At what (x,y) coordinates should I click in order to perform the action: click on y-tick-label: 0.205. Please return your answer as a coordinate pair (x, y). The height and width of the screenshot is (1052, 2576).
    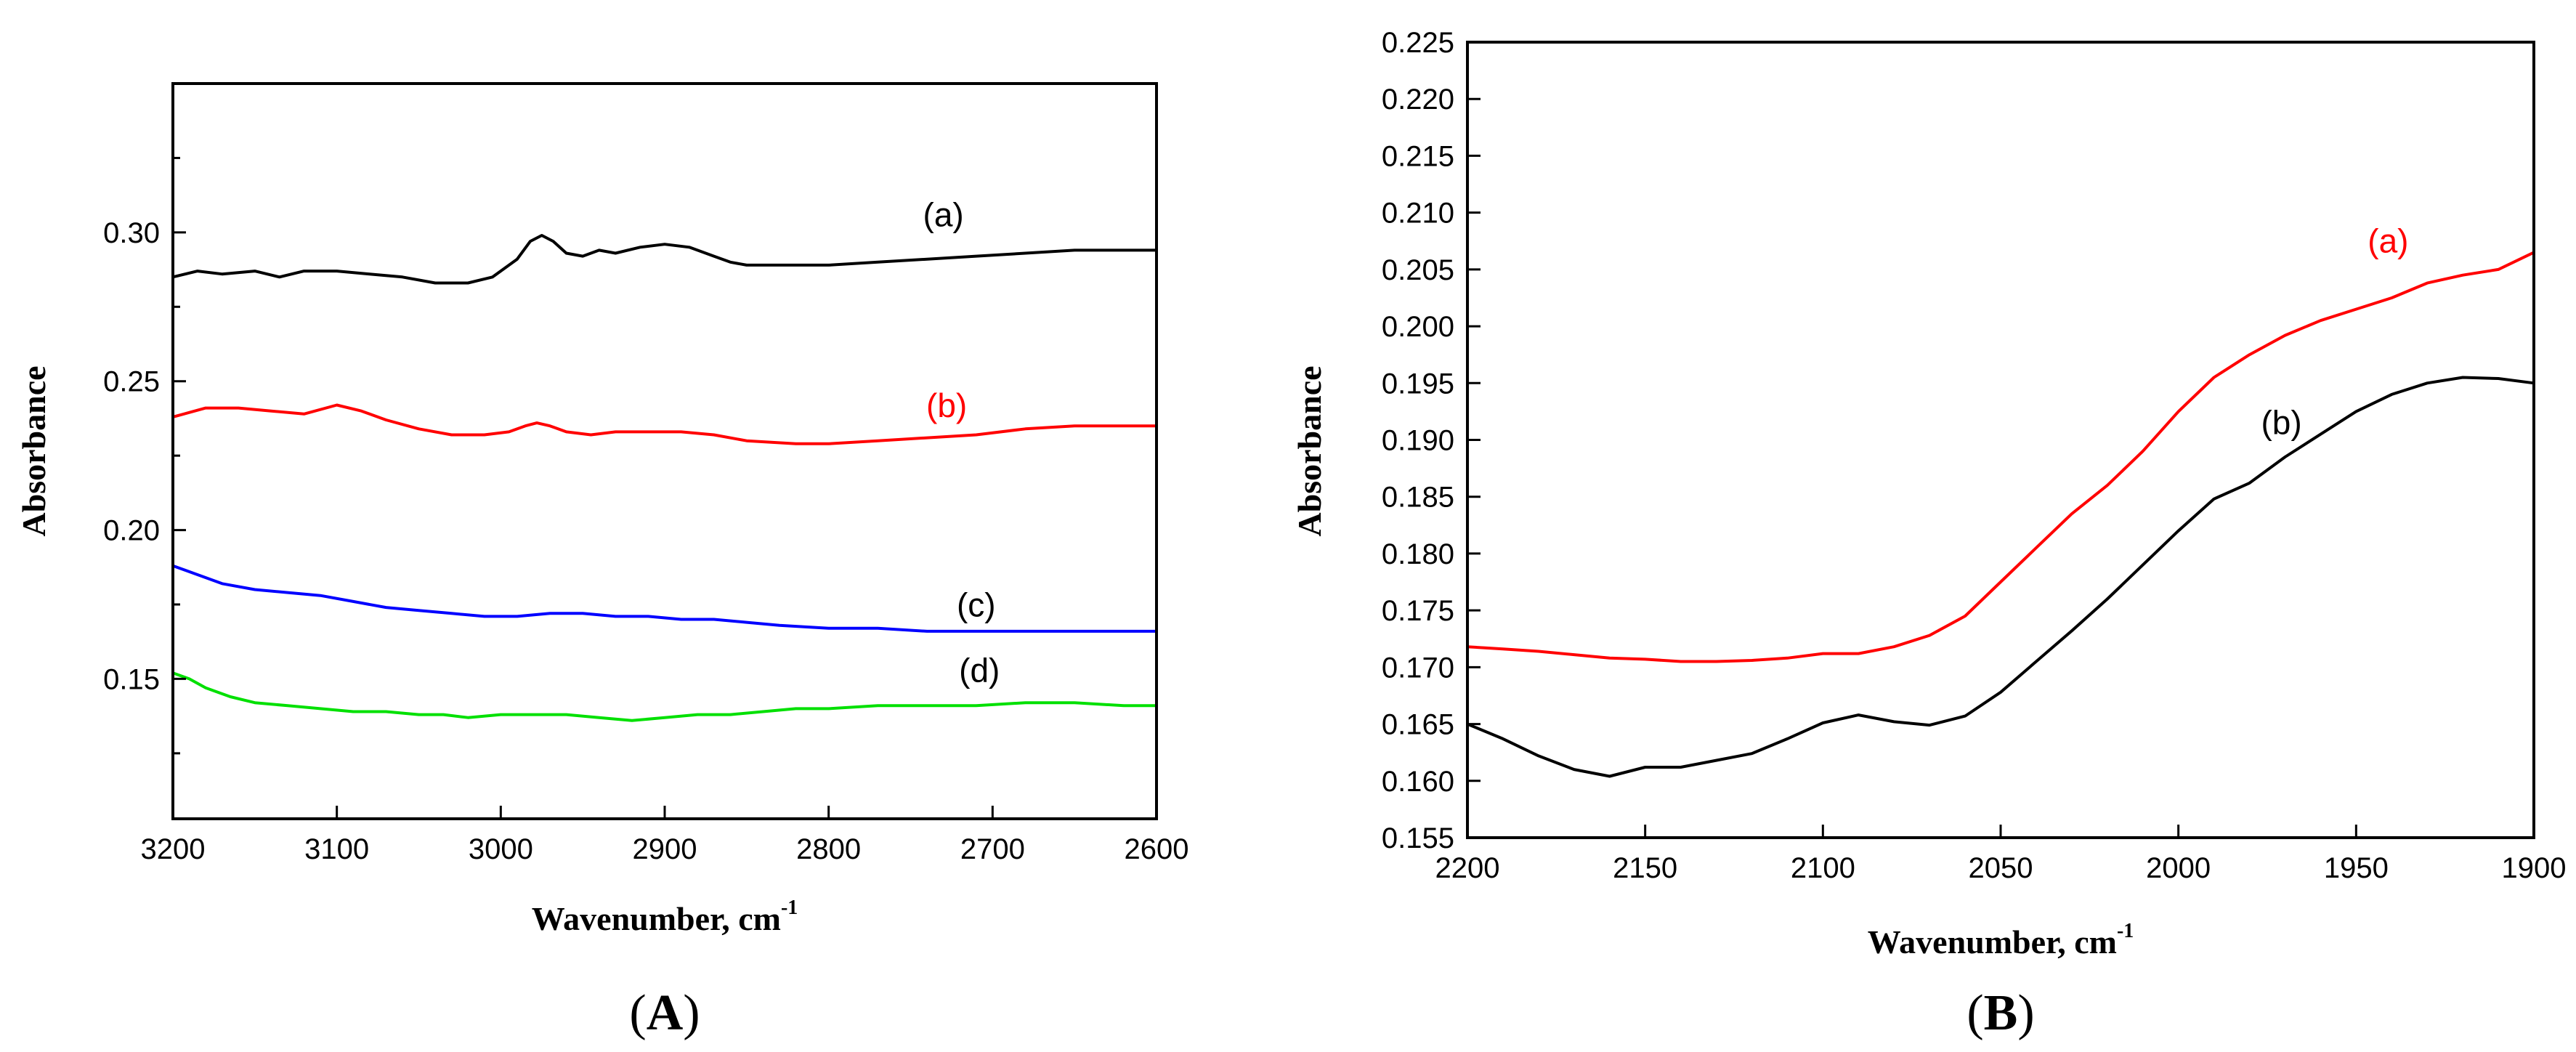
    Looking at the image, I should click on (1418, 270).